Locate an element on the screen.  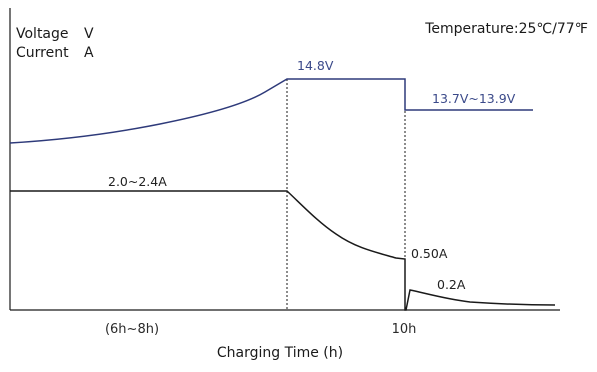
x-tick-label-10h: 10h is located at coordinates (404, 329).